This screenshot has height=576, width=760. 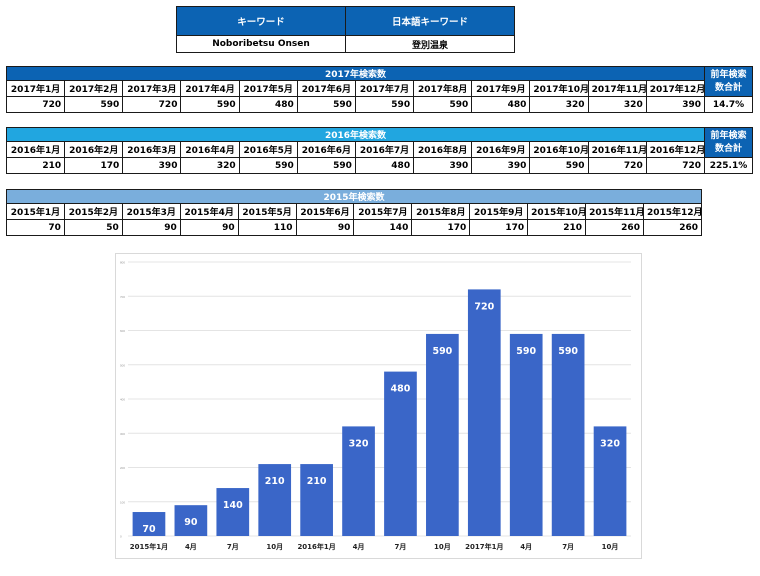 I want to click on month-header: 2016年7月, so click(x=384, y=149).